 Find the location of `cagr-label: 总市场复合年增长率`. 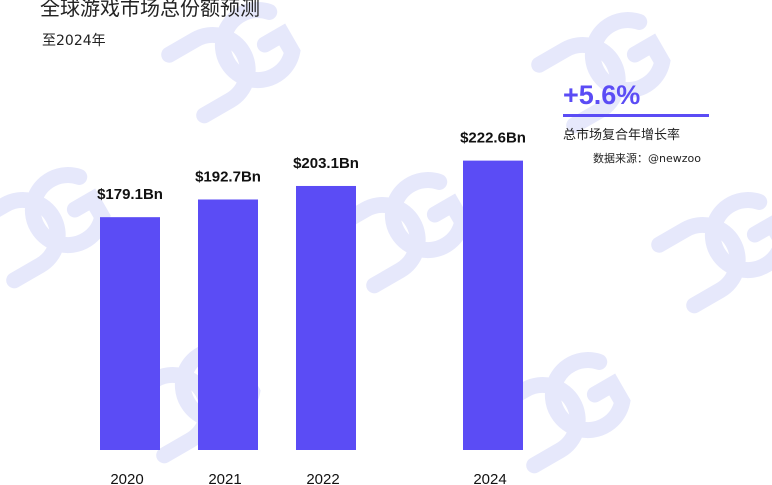

cagr-label: 总市场复合年增长率 is located at coordinates (622, 135).